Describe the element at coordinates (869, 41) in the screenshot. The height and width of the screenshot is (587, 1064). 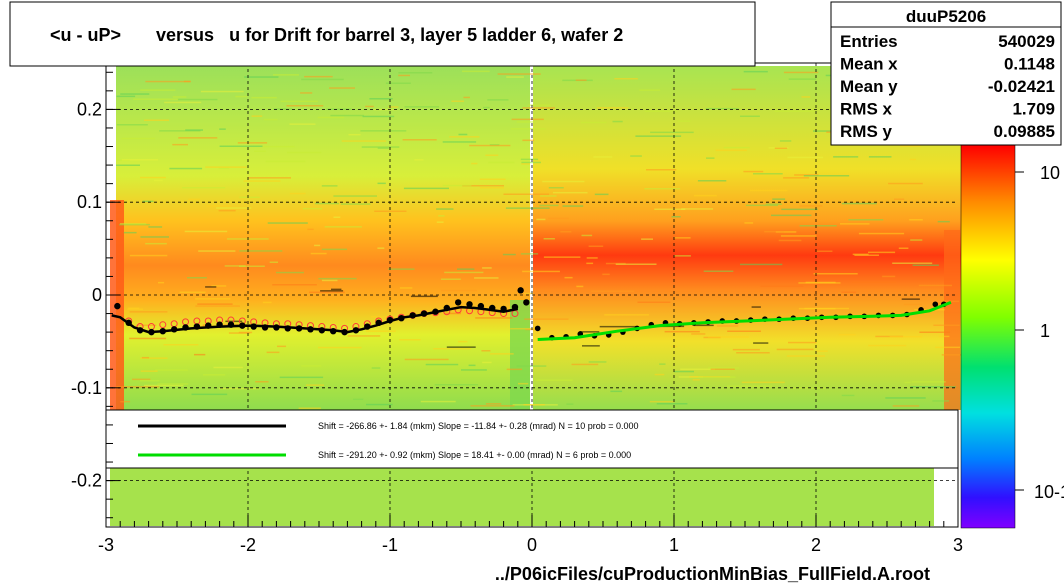
I see `stats-label: Entries` at that location.